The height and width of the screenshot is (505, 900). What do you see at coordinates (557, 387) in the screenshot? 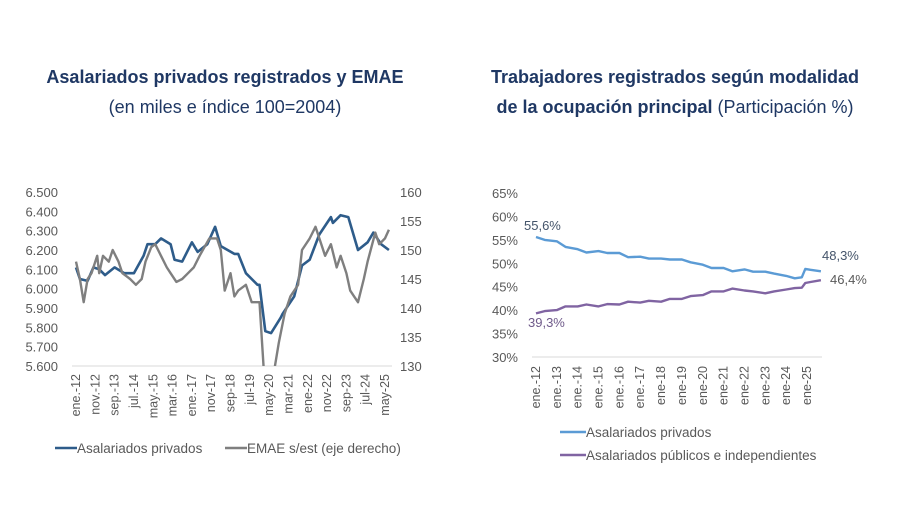
I see `x-tick-label: ene.-13` at bounding box center [557, 387].